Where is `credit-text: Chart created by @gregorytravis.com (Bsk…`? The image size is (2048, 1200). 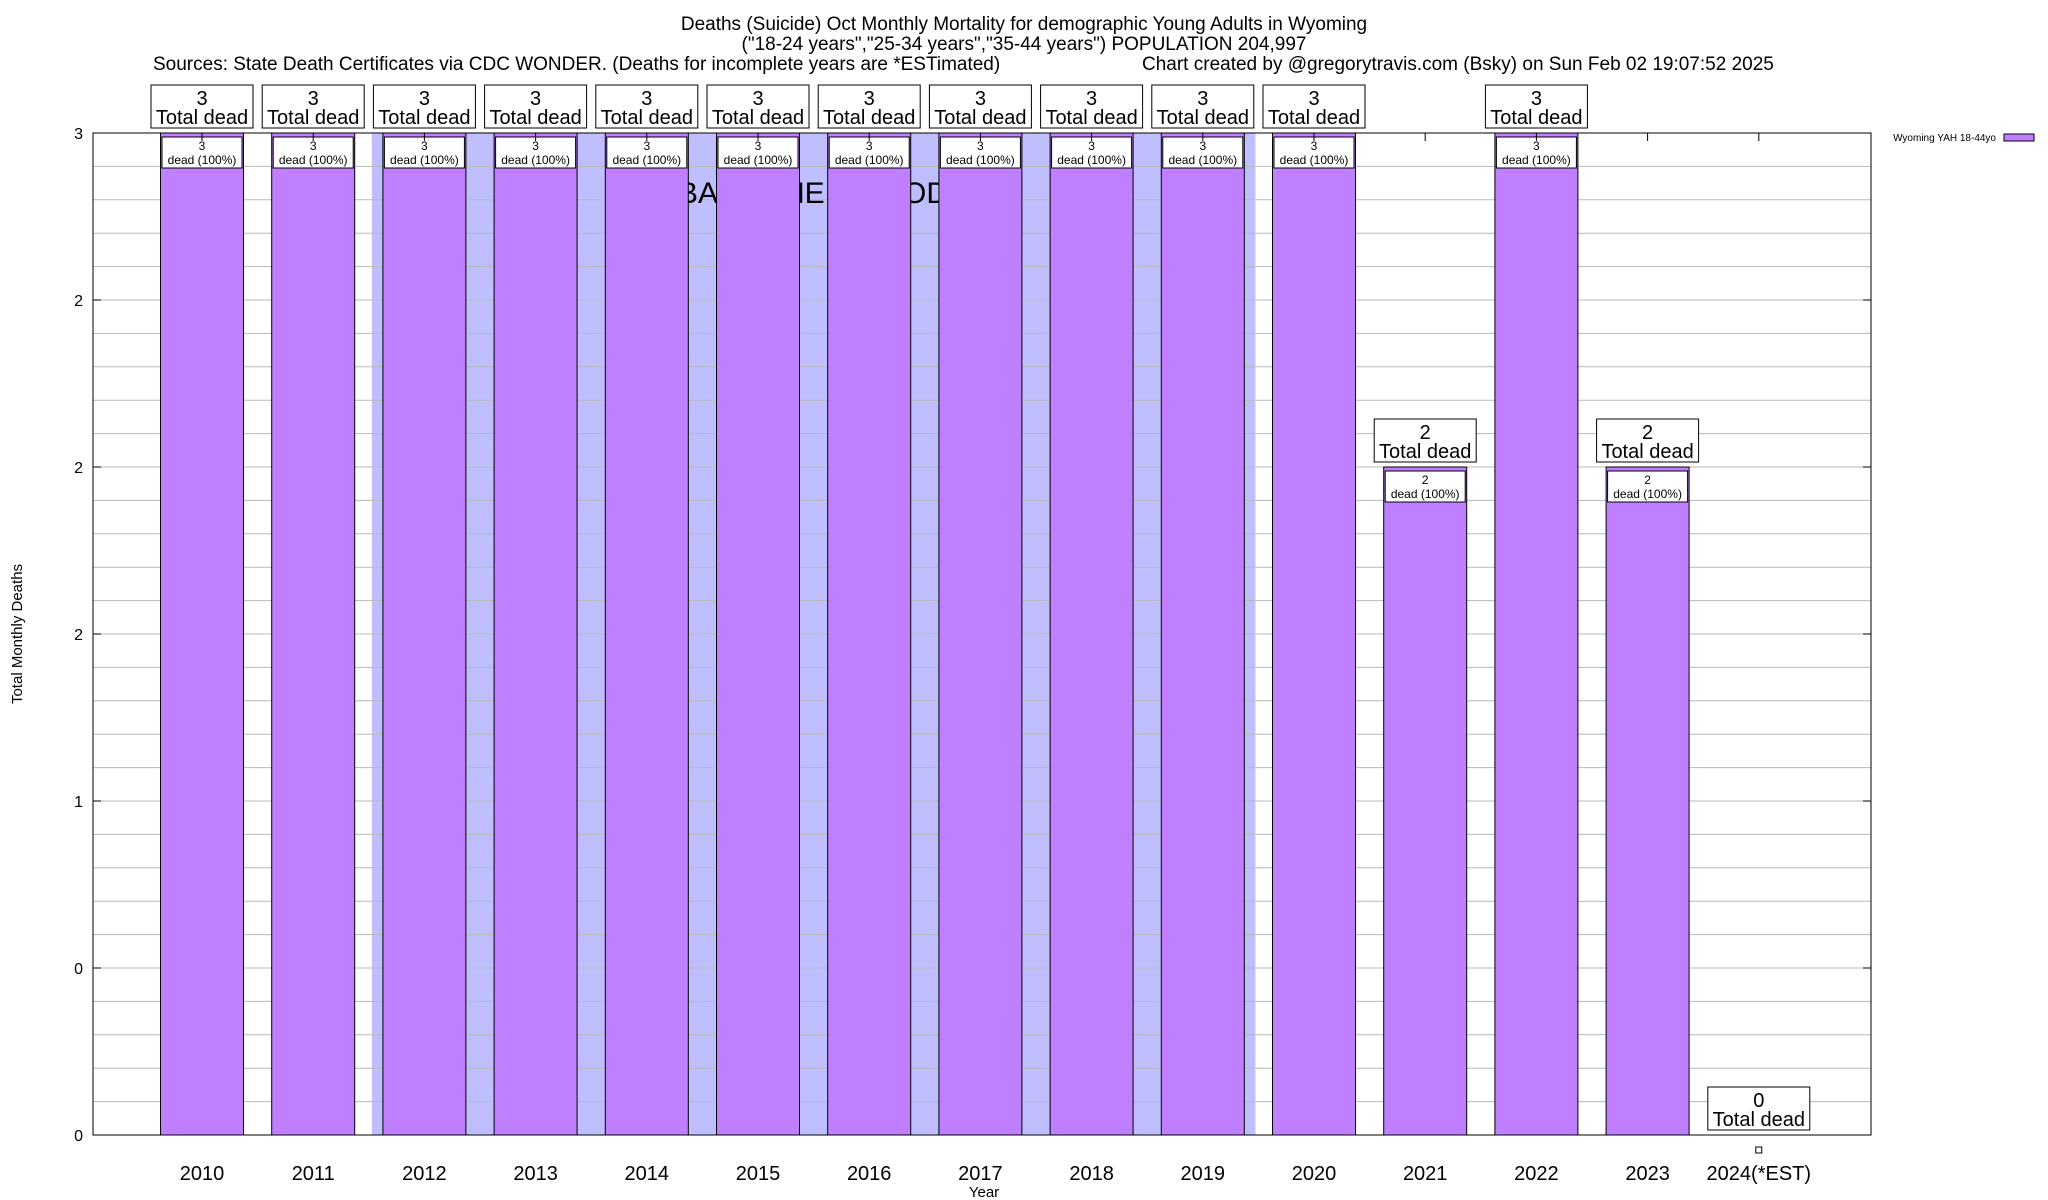
credit-text: Chart created by @gregorytravis.com (Bsk… is located at coordinates (1458, 64).